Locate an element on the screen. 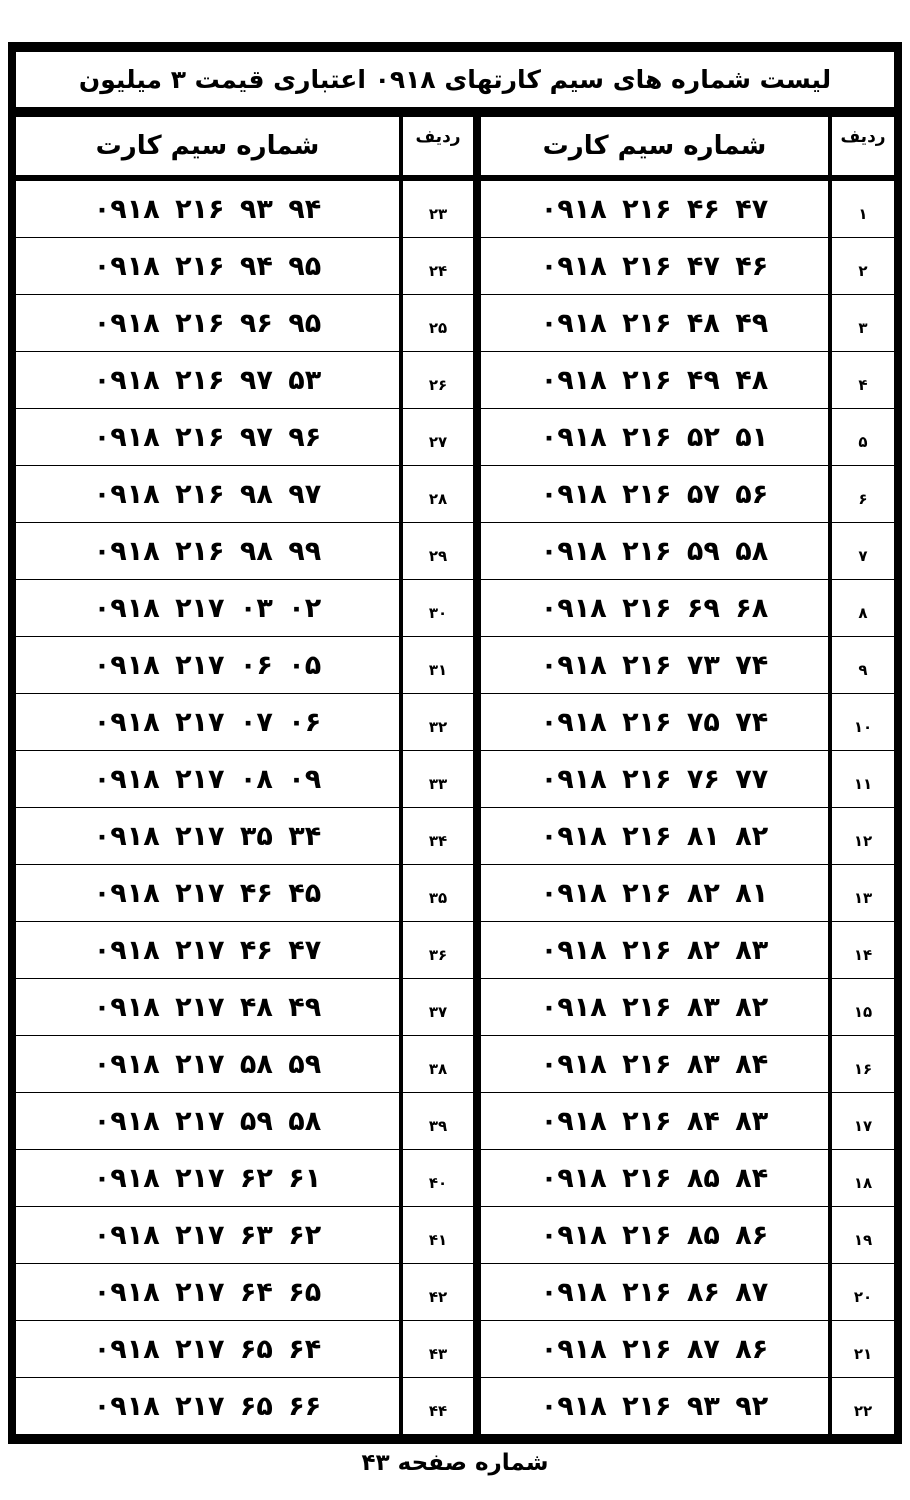 This screenshot has height=1500, width=910. row-index-cell: ۸ is located at coordinates (863, 608).